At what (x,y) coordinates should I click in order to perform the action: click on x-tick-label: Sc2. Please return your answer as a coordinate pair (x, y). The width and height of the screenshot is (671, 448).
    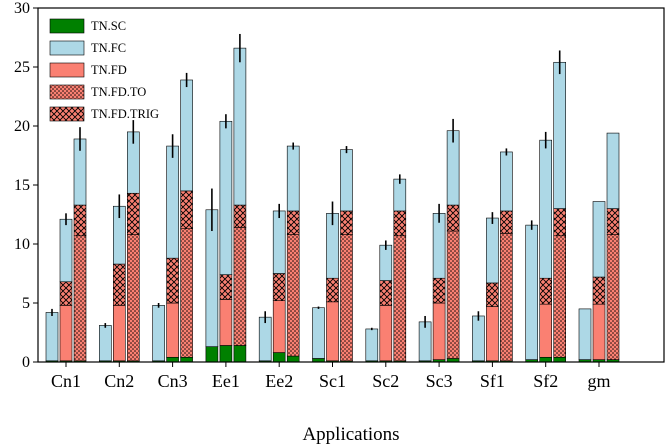
    Looking at the image, I should click on (385, 381).